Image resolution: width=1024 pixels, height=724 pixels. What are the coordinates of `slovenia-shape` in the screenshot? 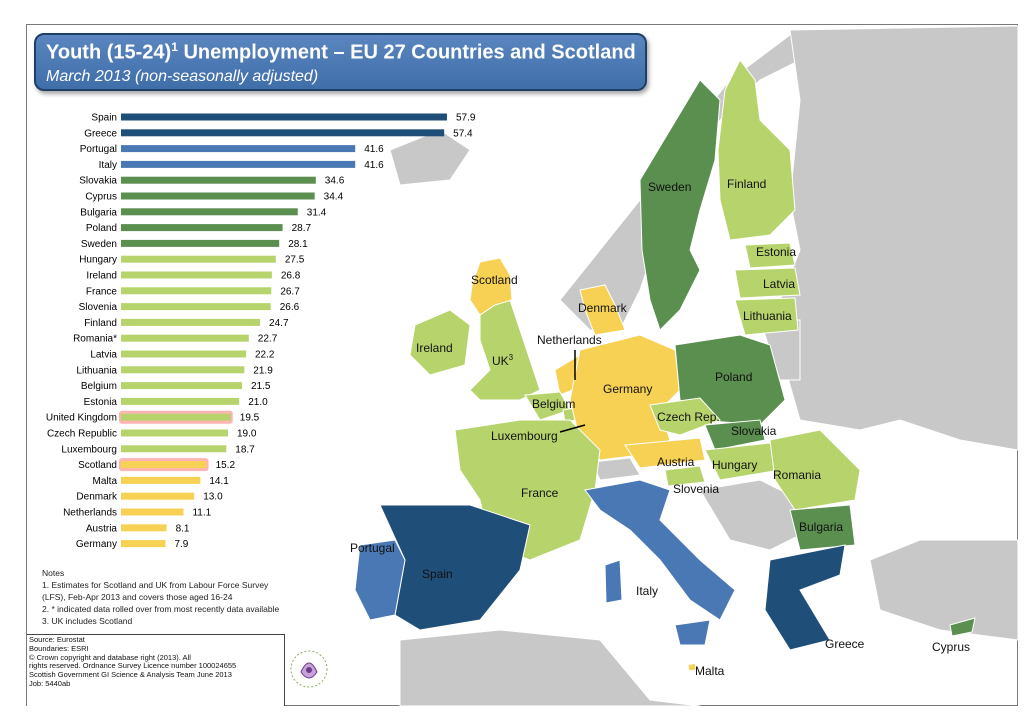 It's located at (685, 476).